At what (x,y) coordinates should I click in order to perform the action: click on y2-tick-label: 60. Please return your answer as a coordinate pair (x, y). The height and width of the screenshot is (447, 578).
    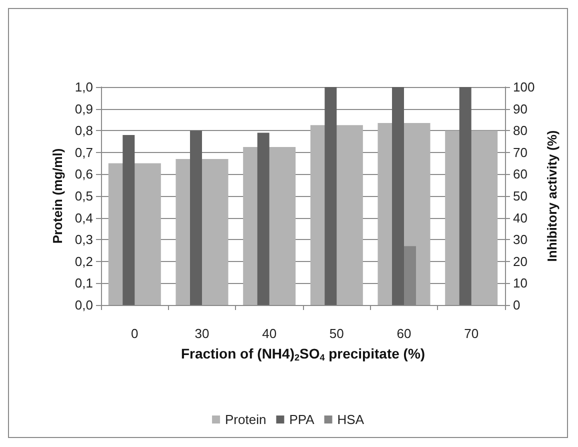
    Looking at the image, I should click on (520, 174).